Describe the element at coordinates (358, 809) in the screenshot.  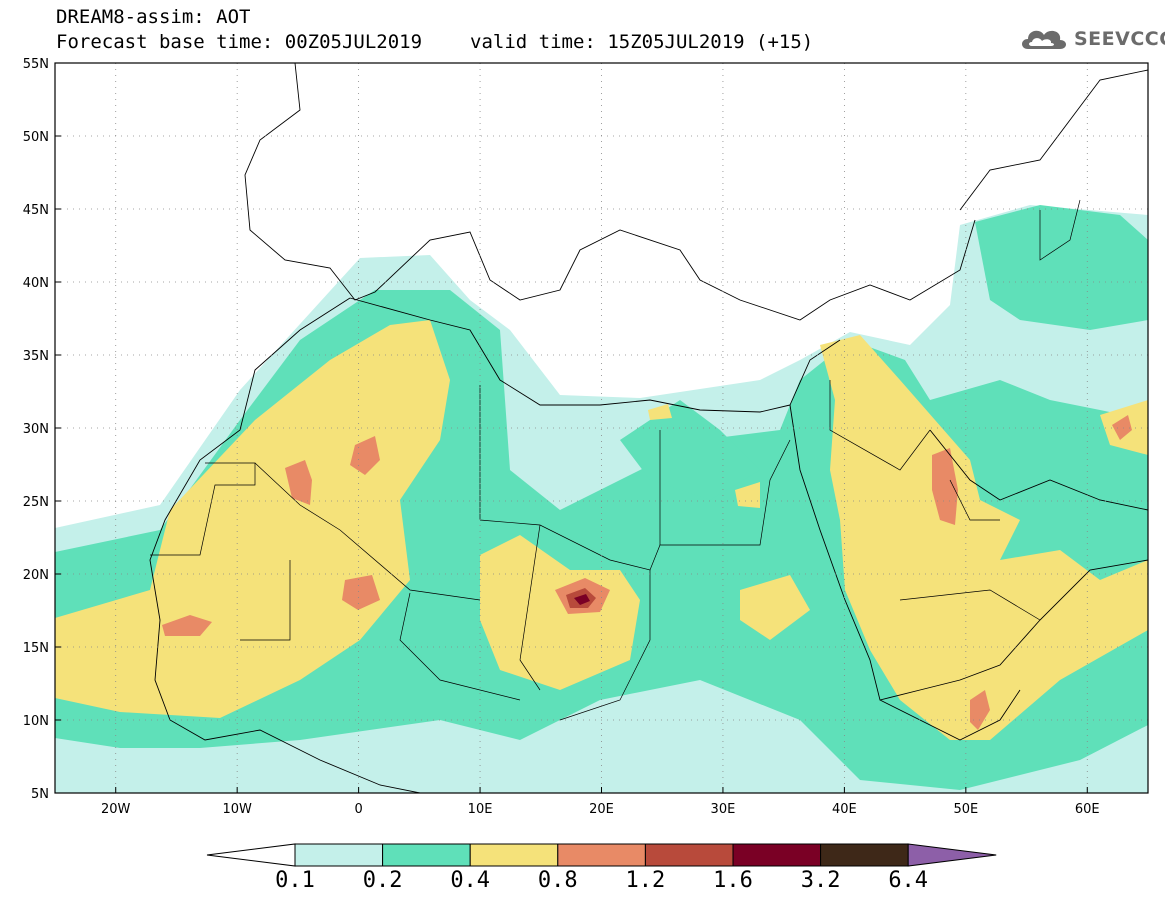
I see `lon-tick-label: 0` at that location.